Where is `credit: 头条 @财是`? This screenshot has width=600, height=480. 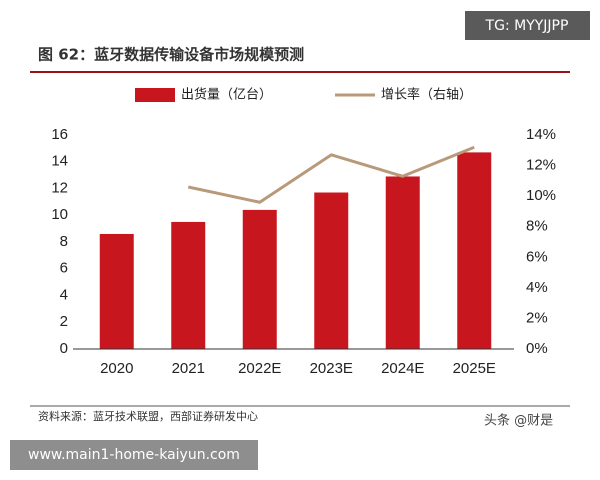
credit: 头条 @财是 is located at coordinates (518, 421).